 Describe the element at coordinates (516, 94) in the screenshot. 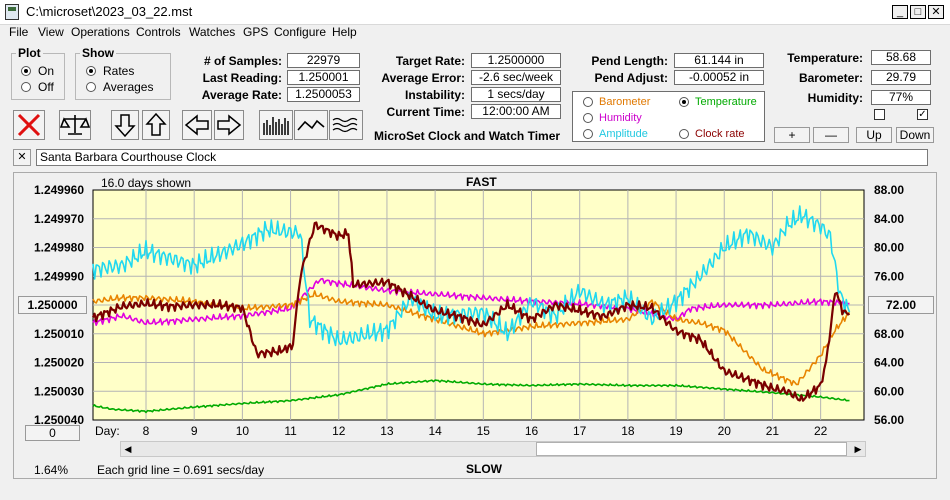

I see `instability-field: 1 secs/day` at that location.